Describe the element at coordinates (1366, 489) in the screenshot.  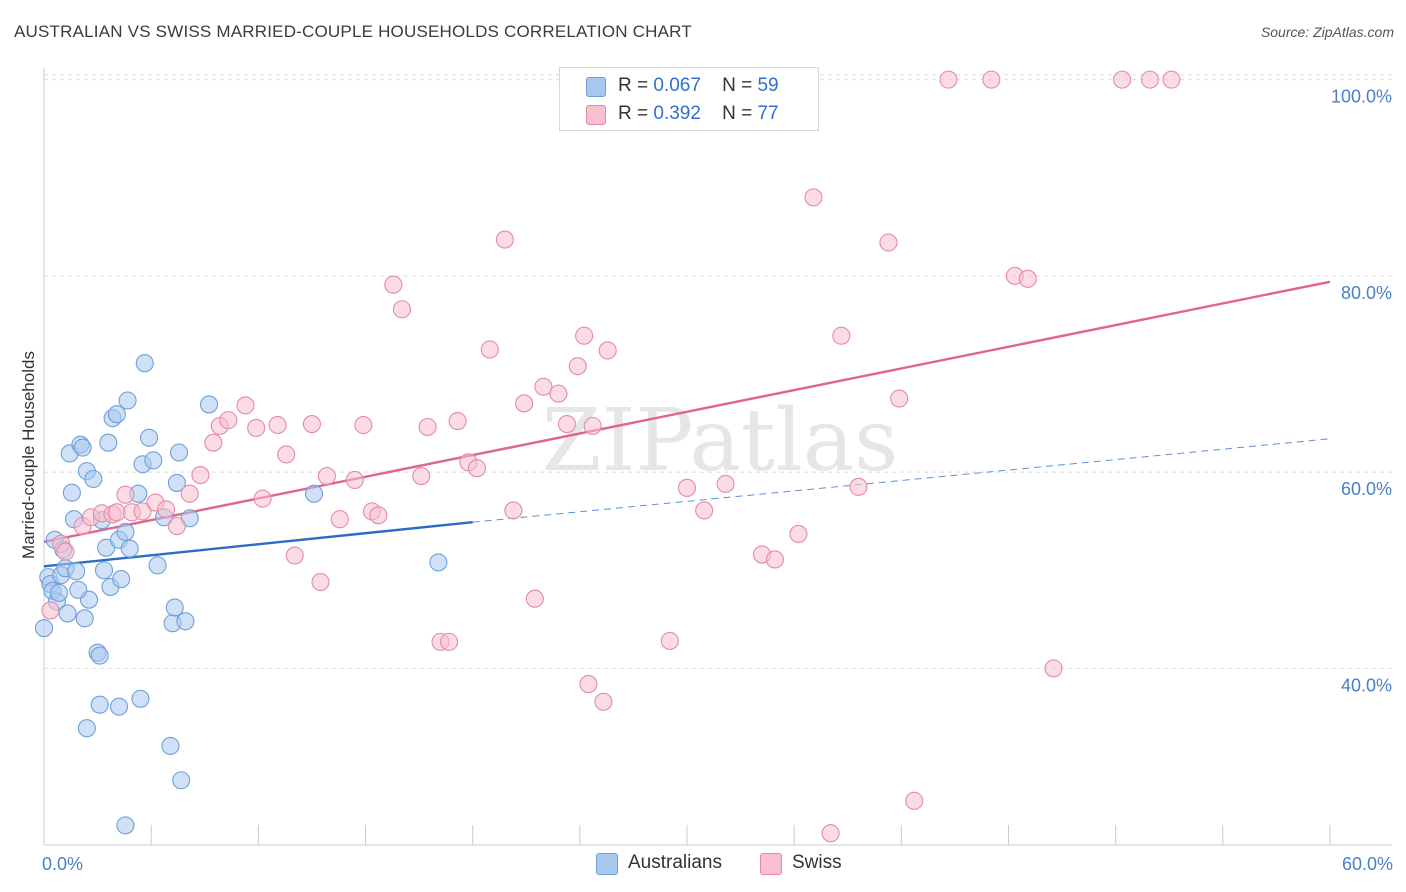
I see `y-tick-label: 60.0%` at that location.